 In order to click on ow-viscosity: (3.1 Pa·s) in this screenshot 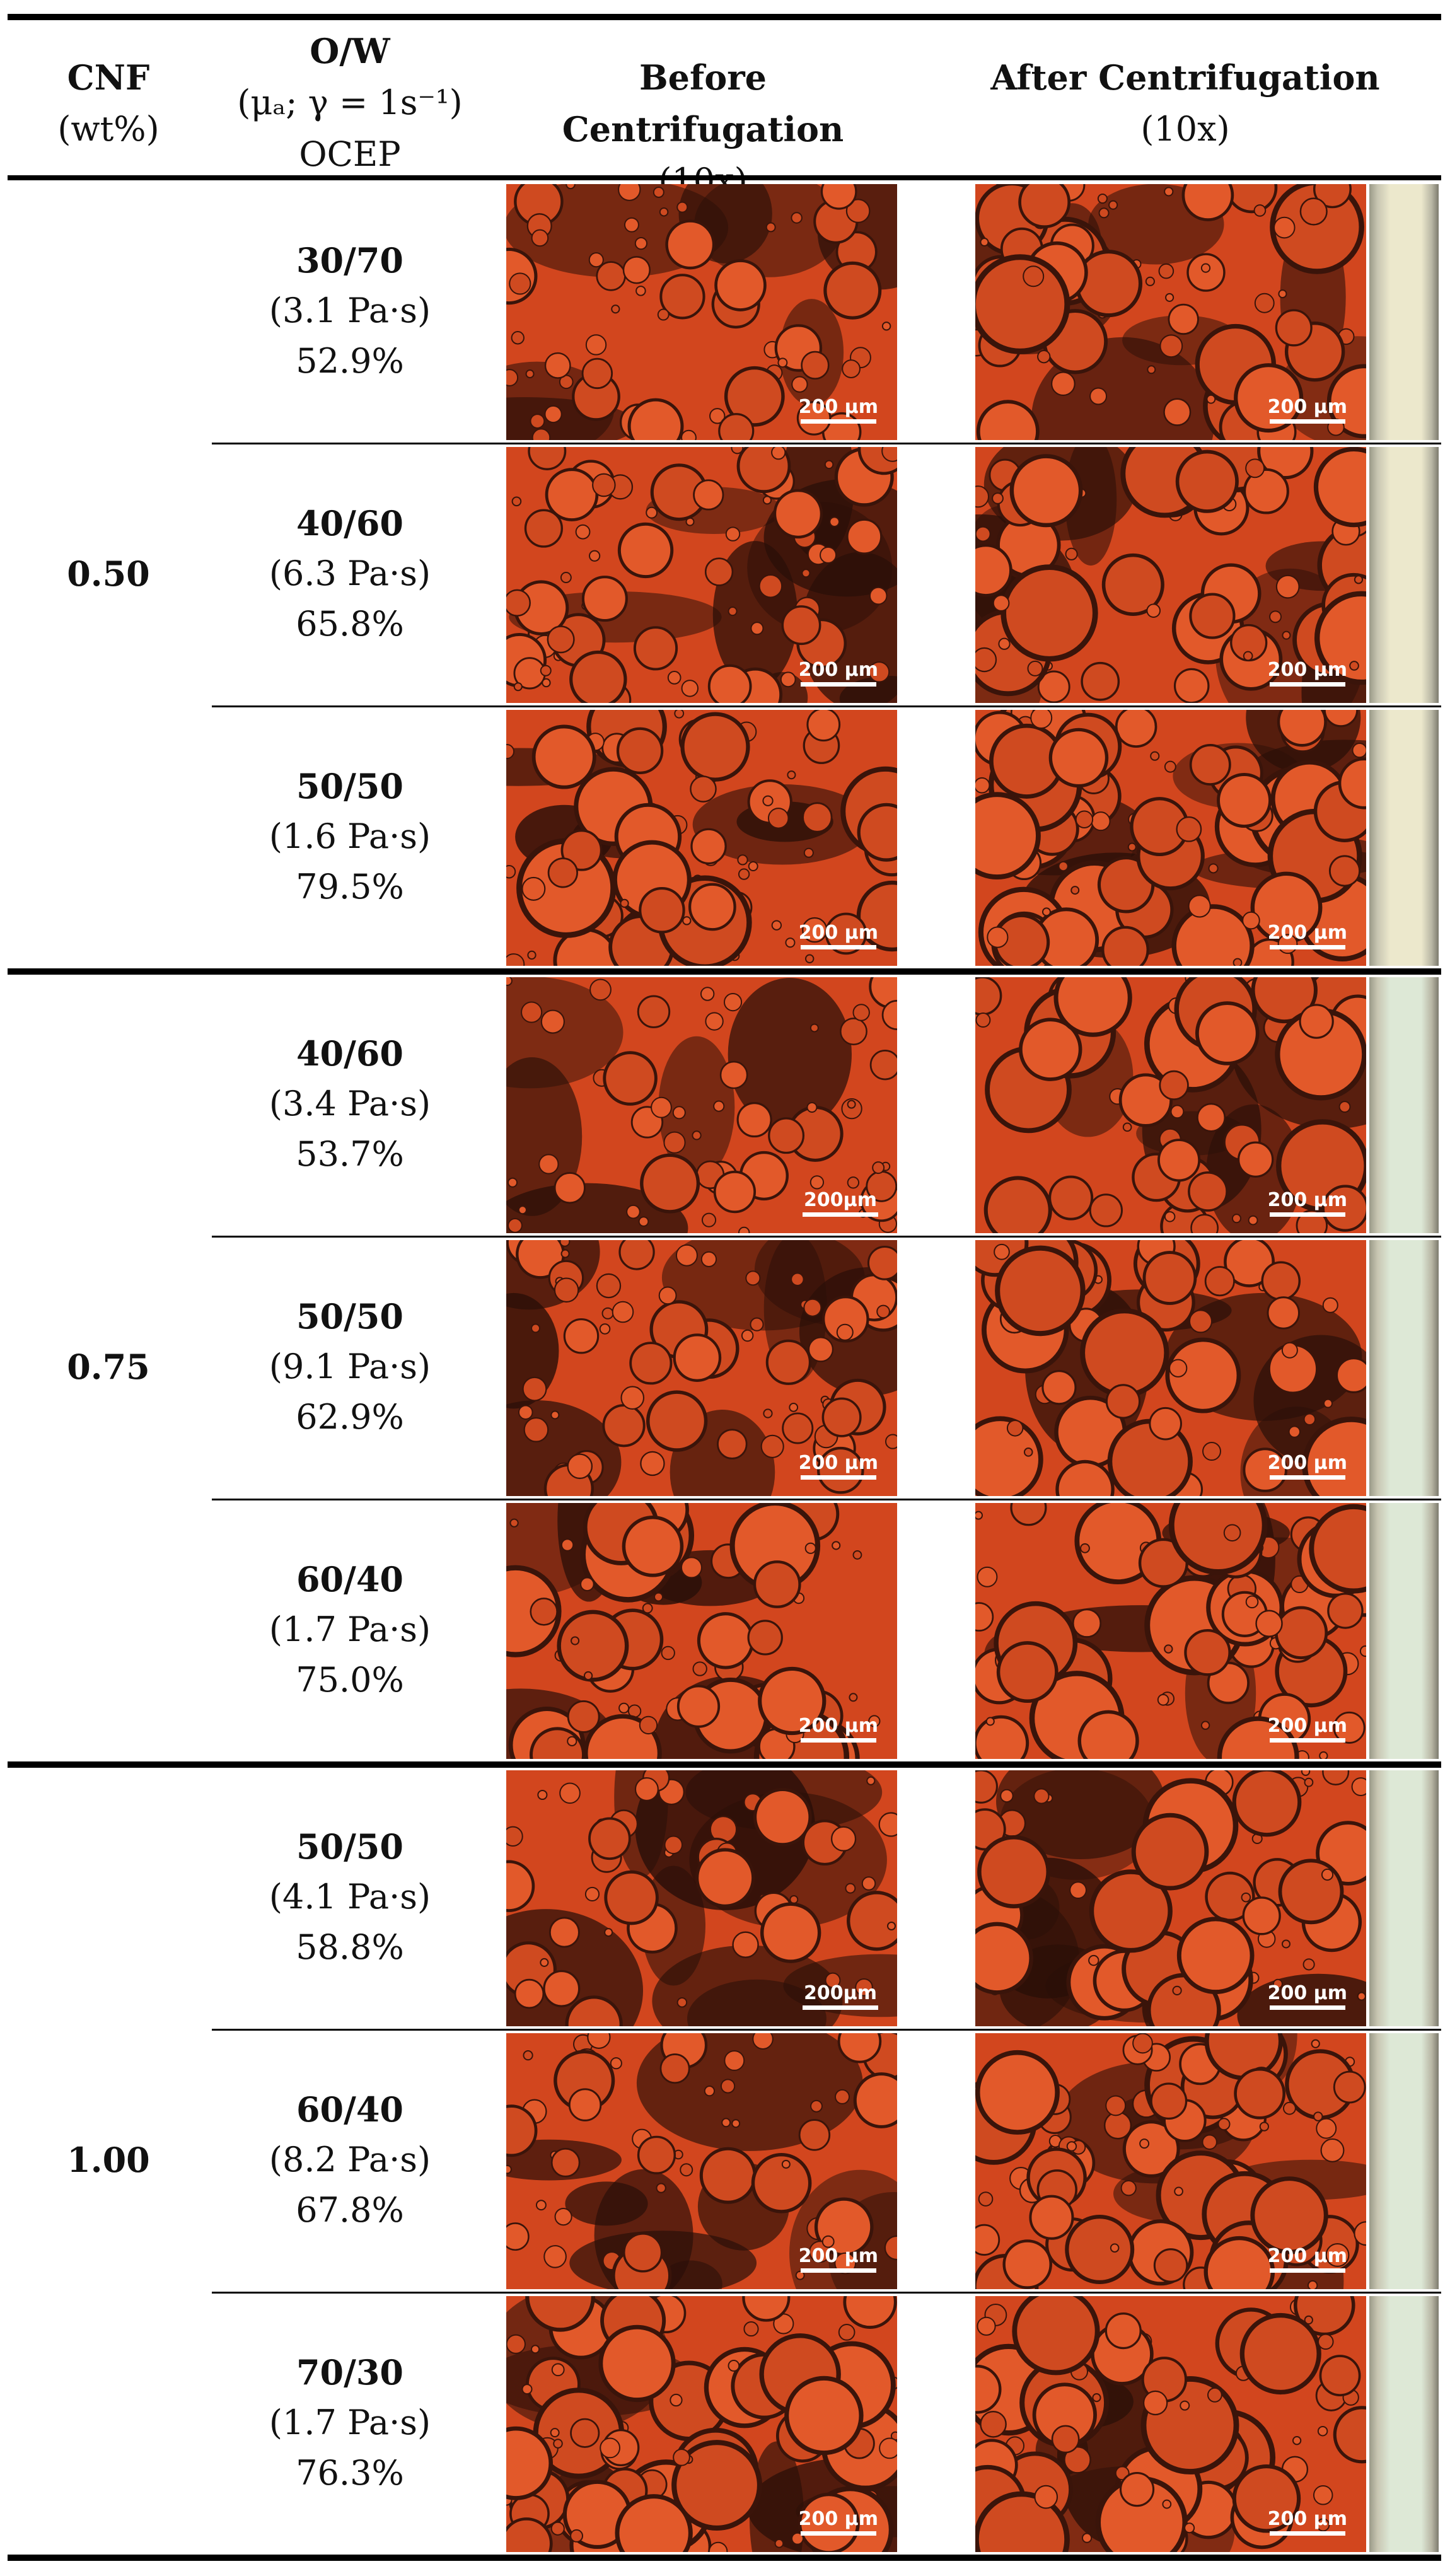, I will do `click(350, 310)`.